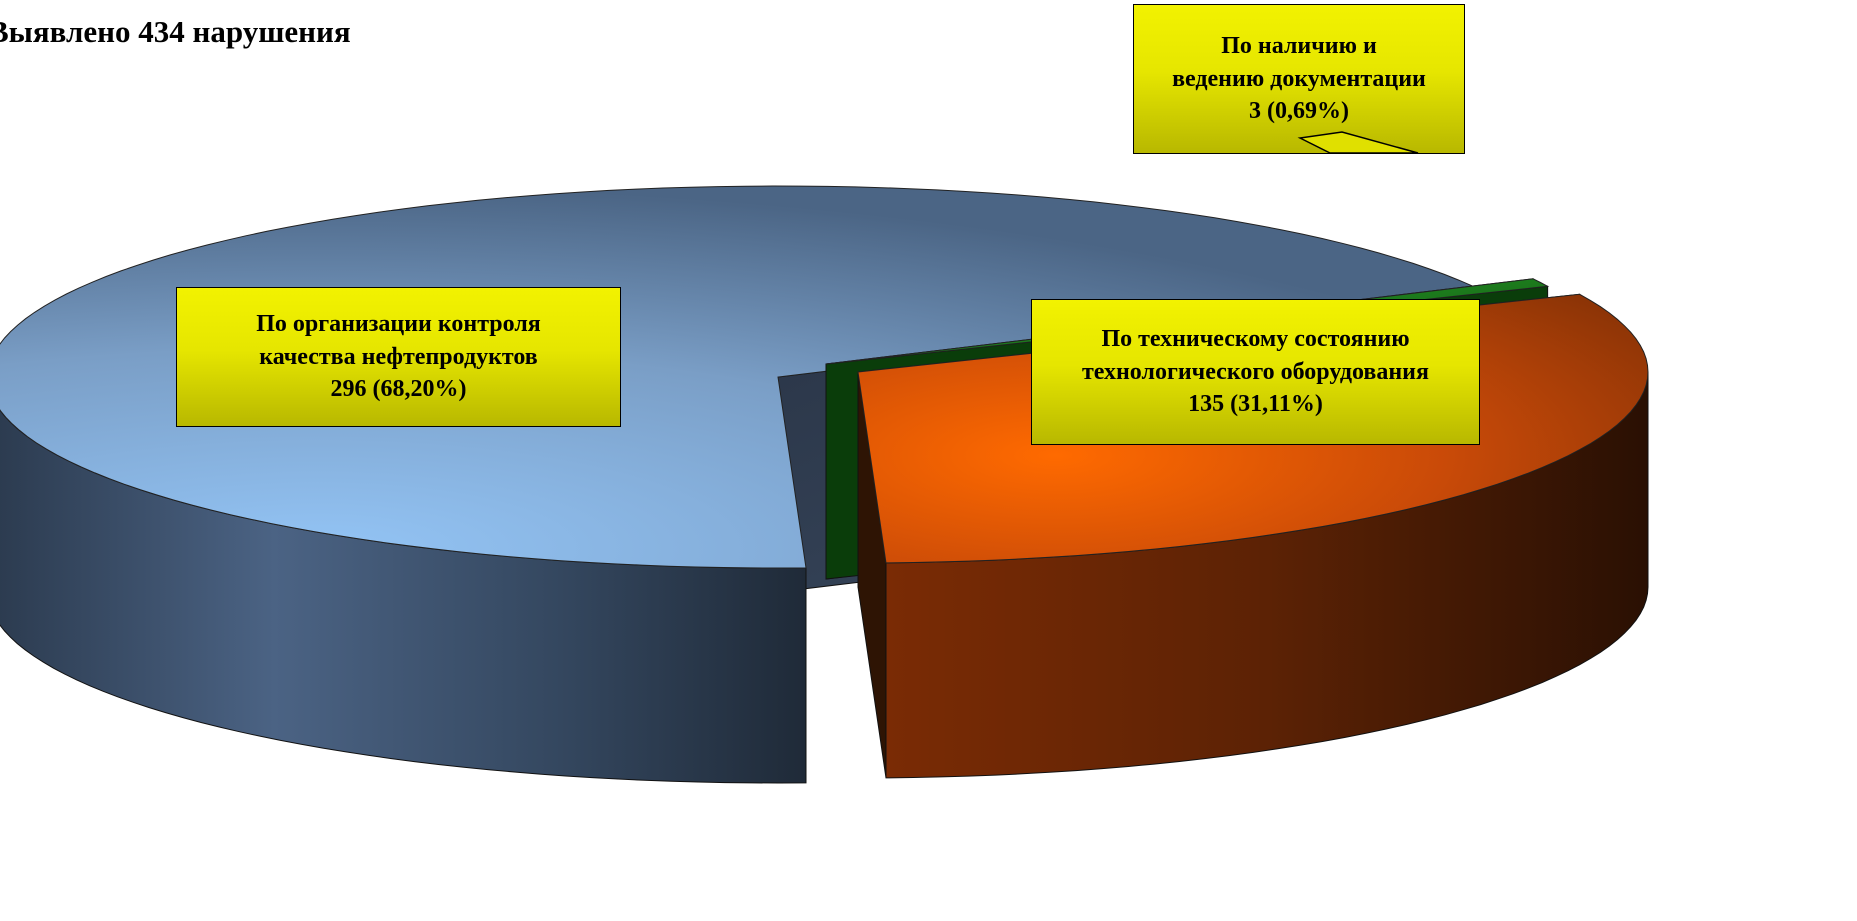 This screenshot has height=921, width=1857. I want to click on slice-label-line: По наличию и, so click(1299, 46).